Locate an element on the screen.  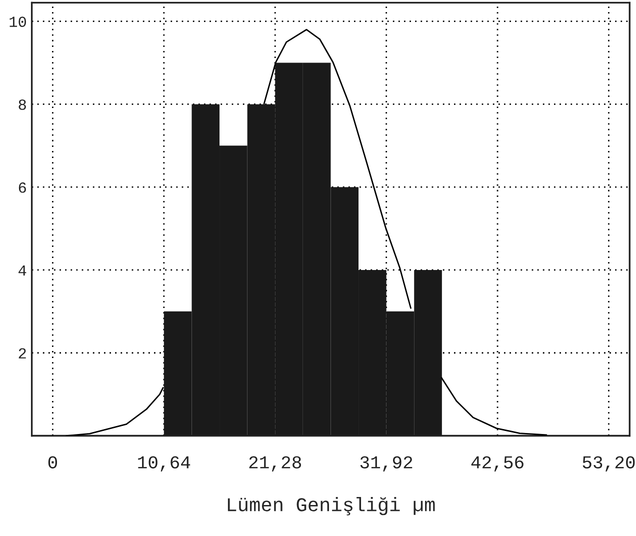
x-tick-label: 31,92 is located at coordinates (386, 464).